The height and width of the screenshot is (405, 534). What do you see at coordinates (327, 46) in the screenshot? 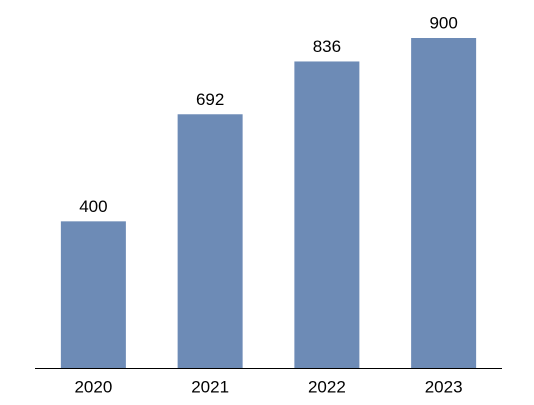
I see `value-label: 836` at bounding box center [327, 46].